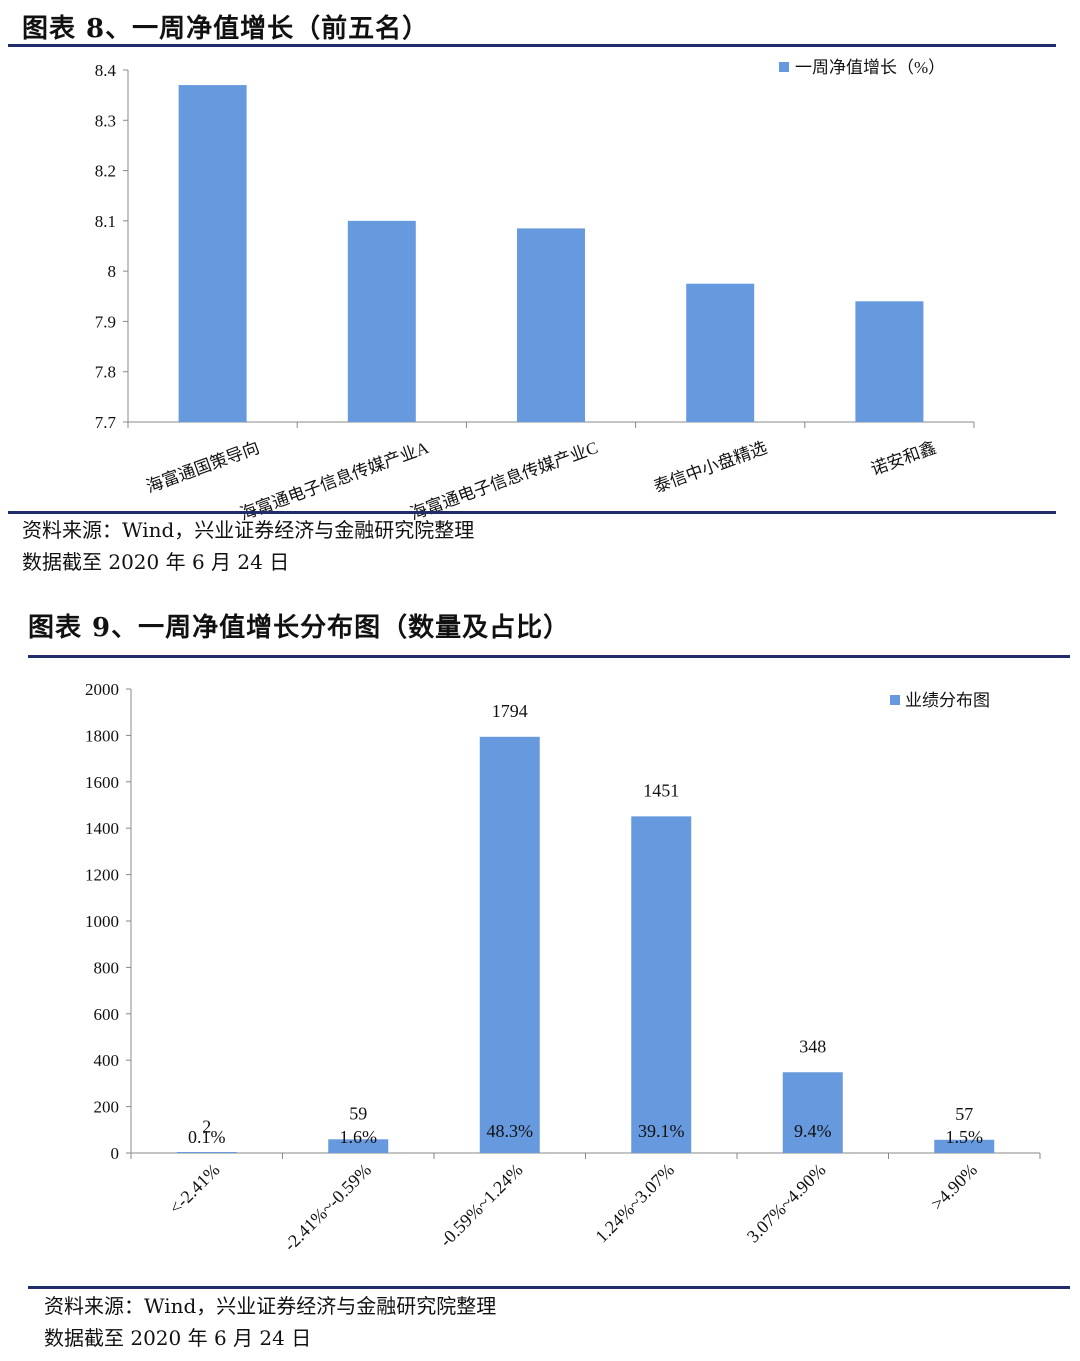 The width and height of the screenshot is (1080, 1361). I want to click on c1-x-tick-label: 诺安和鑫, so click(903, 458).